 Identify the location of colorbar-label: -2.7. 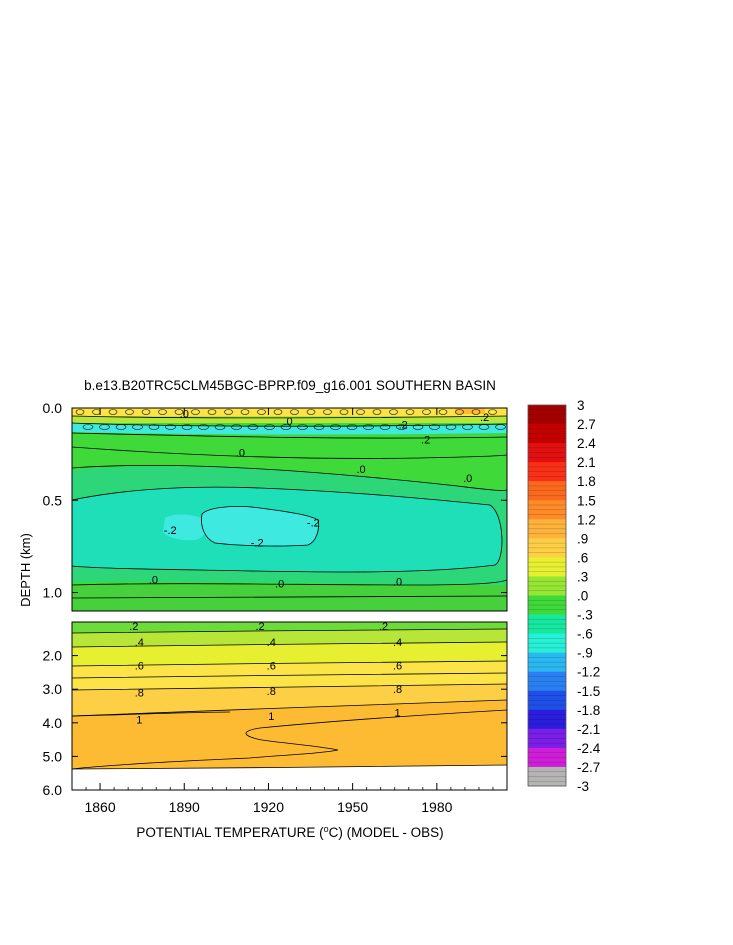
(588, 767).